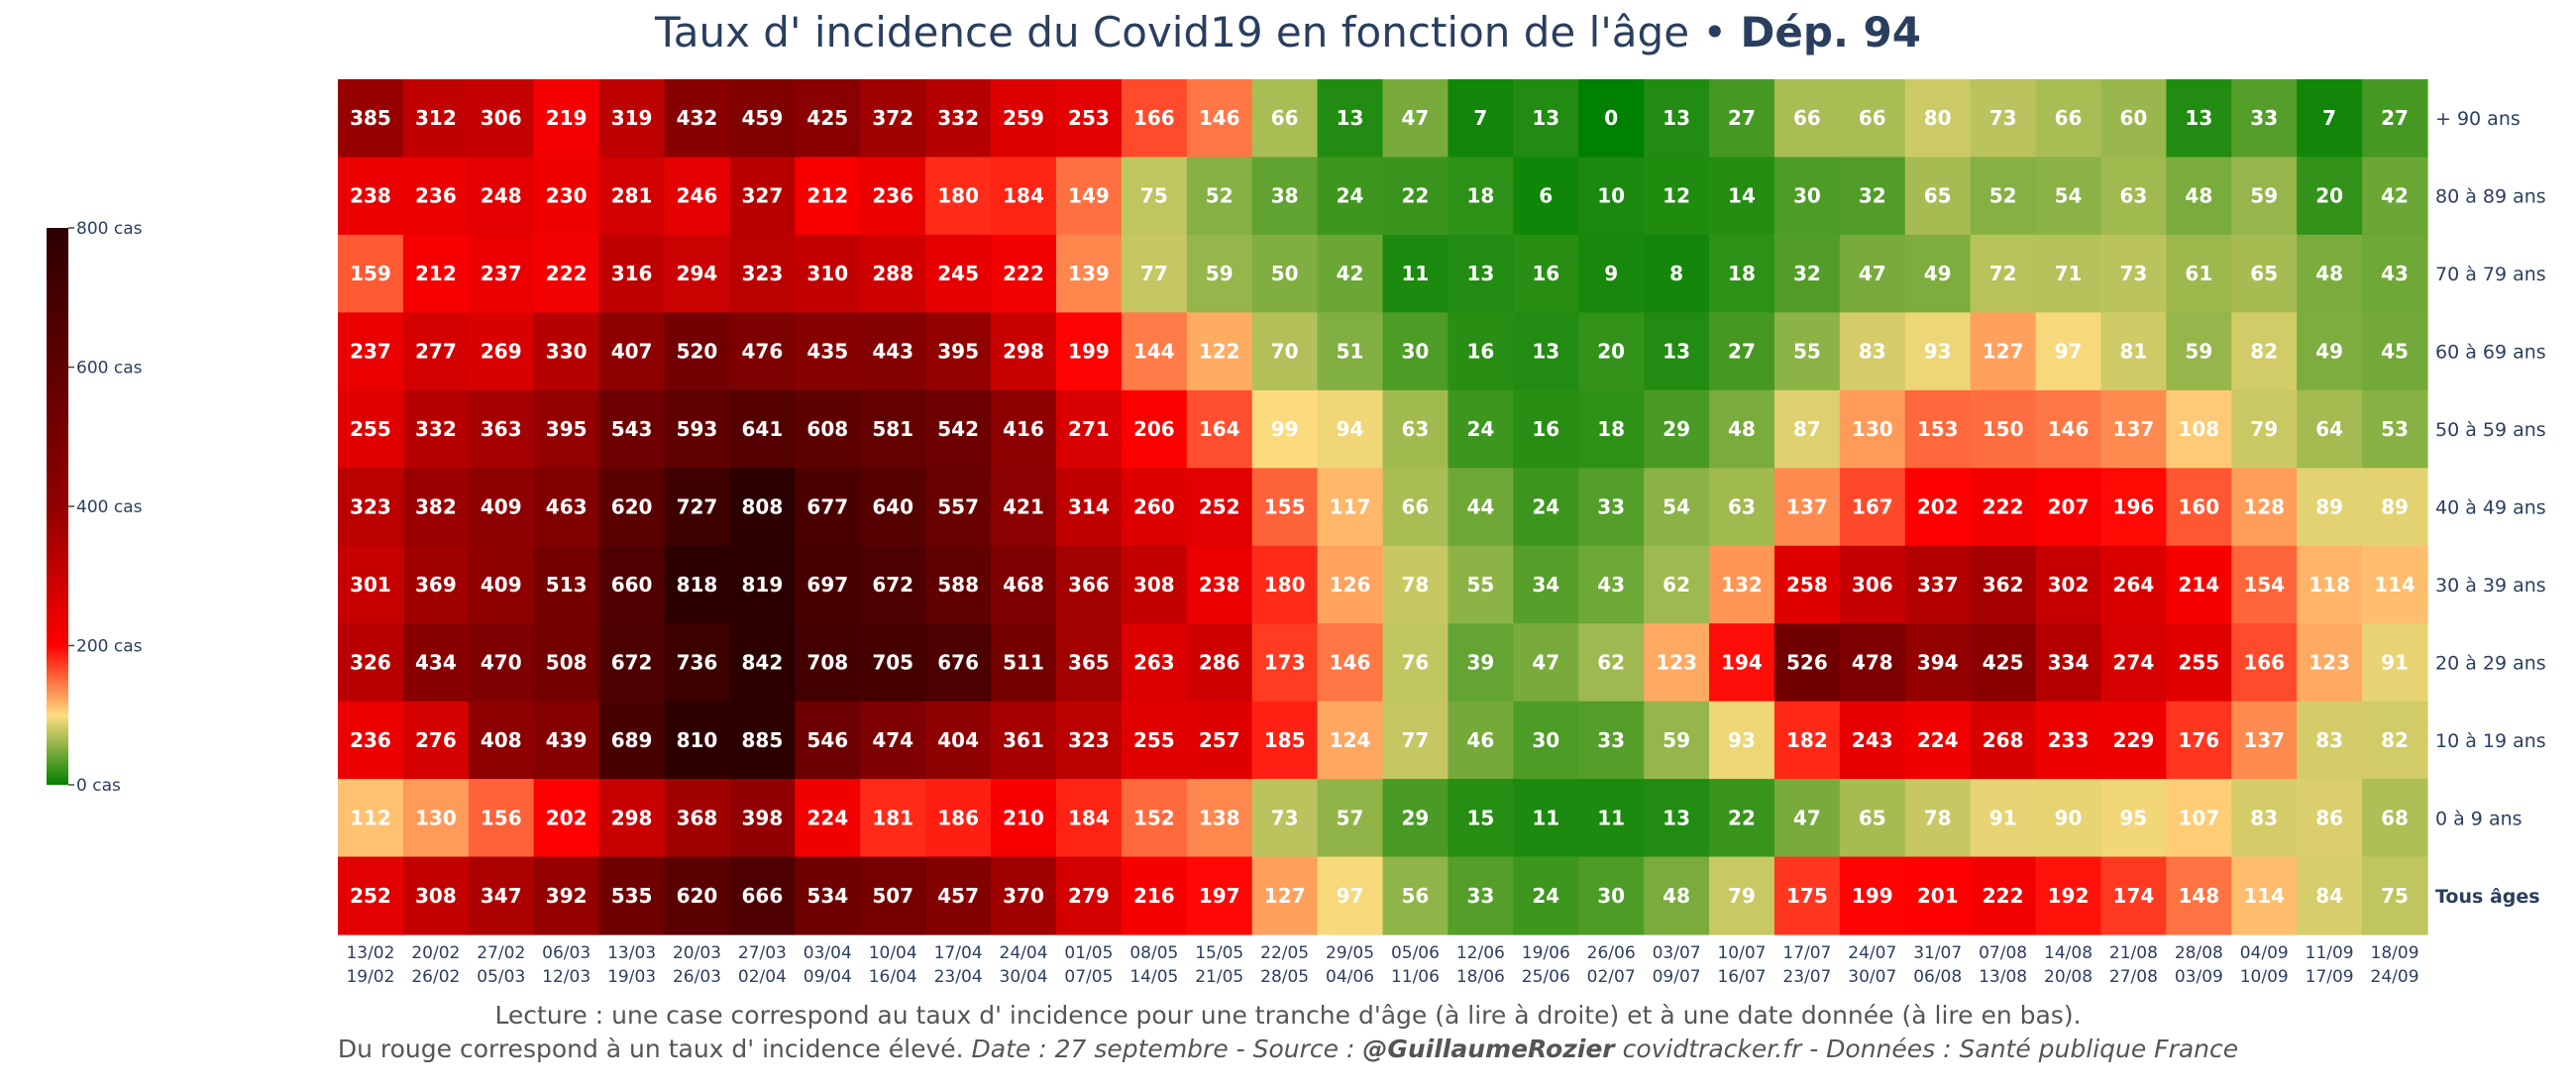  What do you see at coordinates (1545, 429) in the screenshot?
I see `cell-value-label: 16` at bounding box center [1545, 429].